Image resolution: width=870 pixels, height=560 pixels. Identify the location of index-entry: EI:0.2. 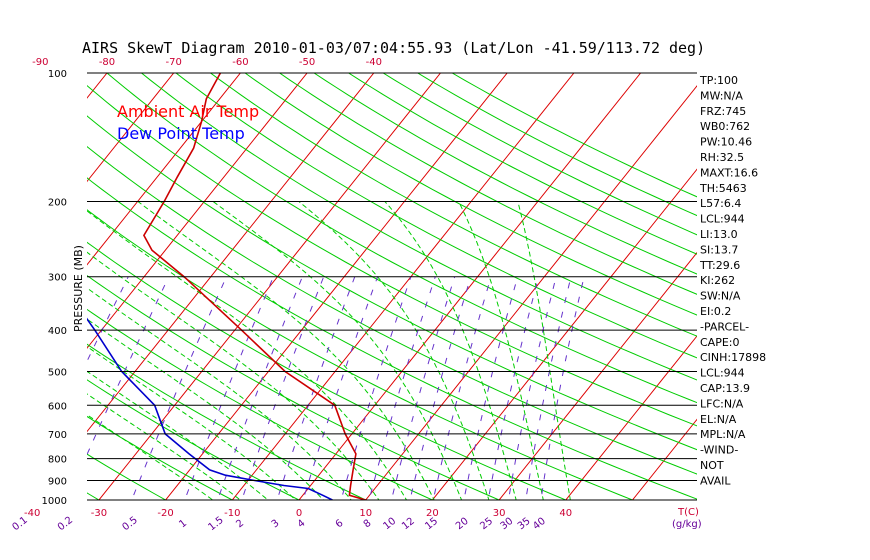
(715, 311).